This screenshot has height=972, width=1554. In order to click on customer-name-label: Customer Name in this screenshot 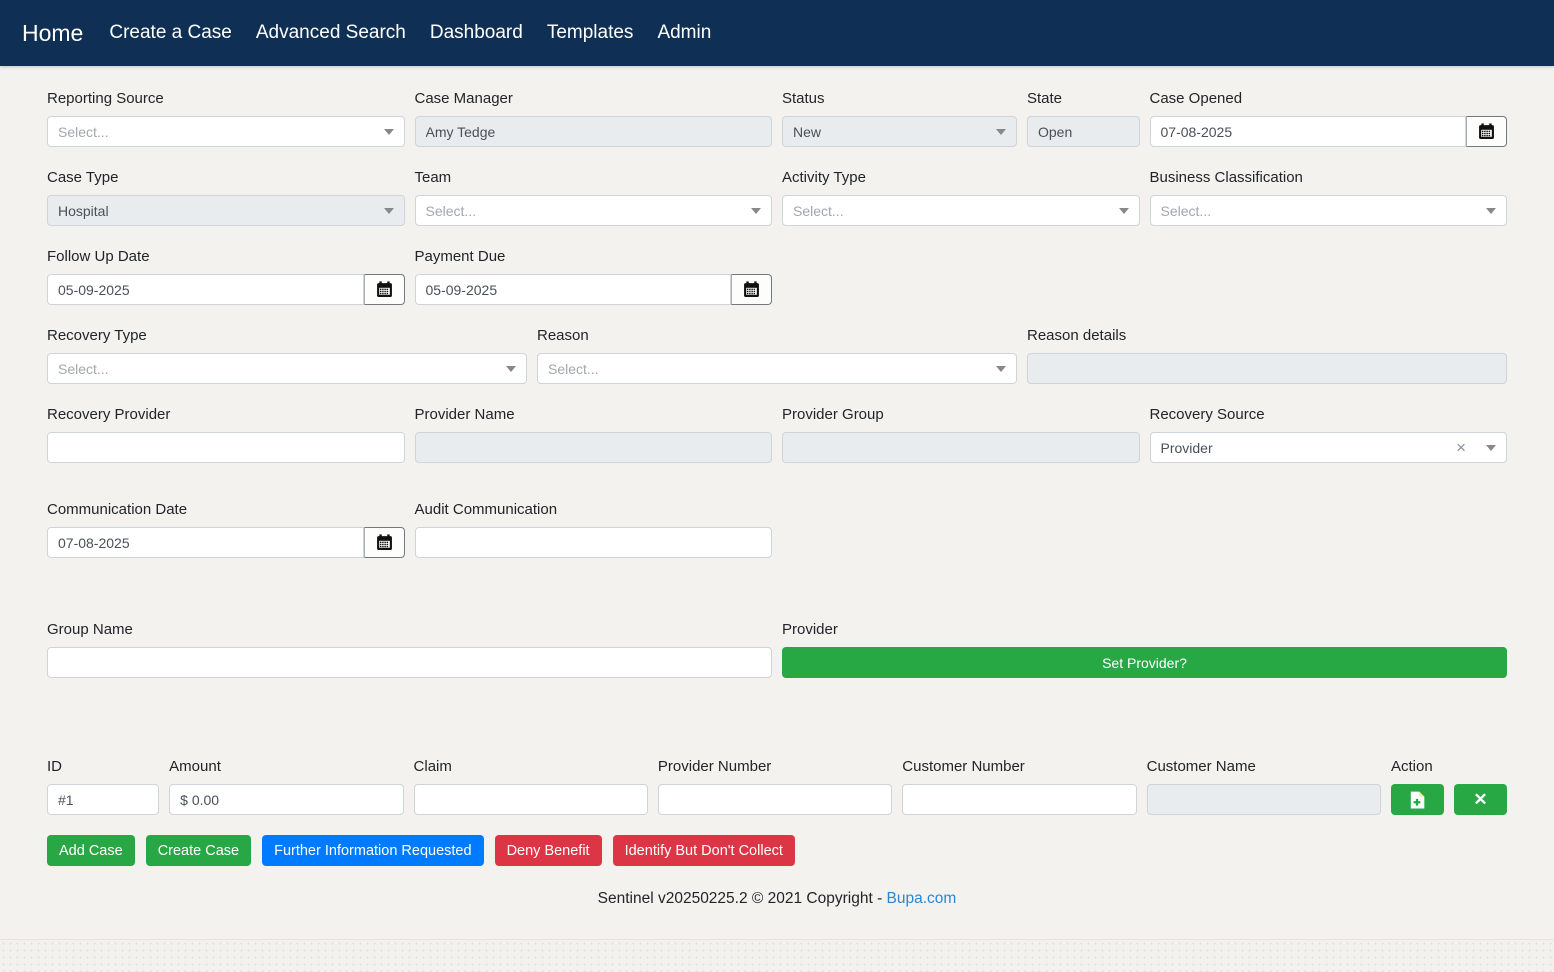, I will do `click(1201, 766)`.